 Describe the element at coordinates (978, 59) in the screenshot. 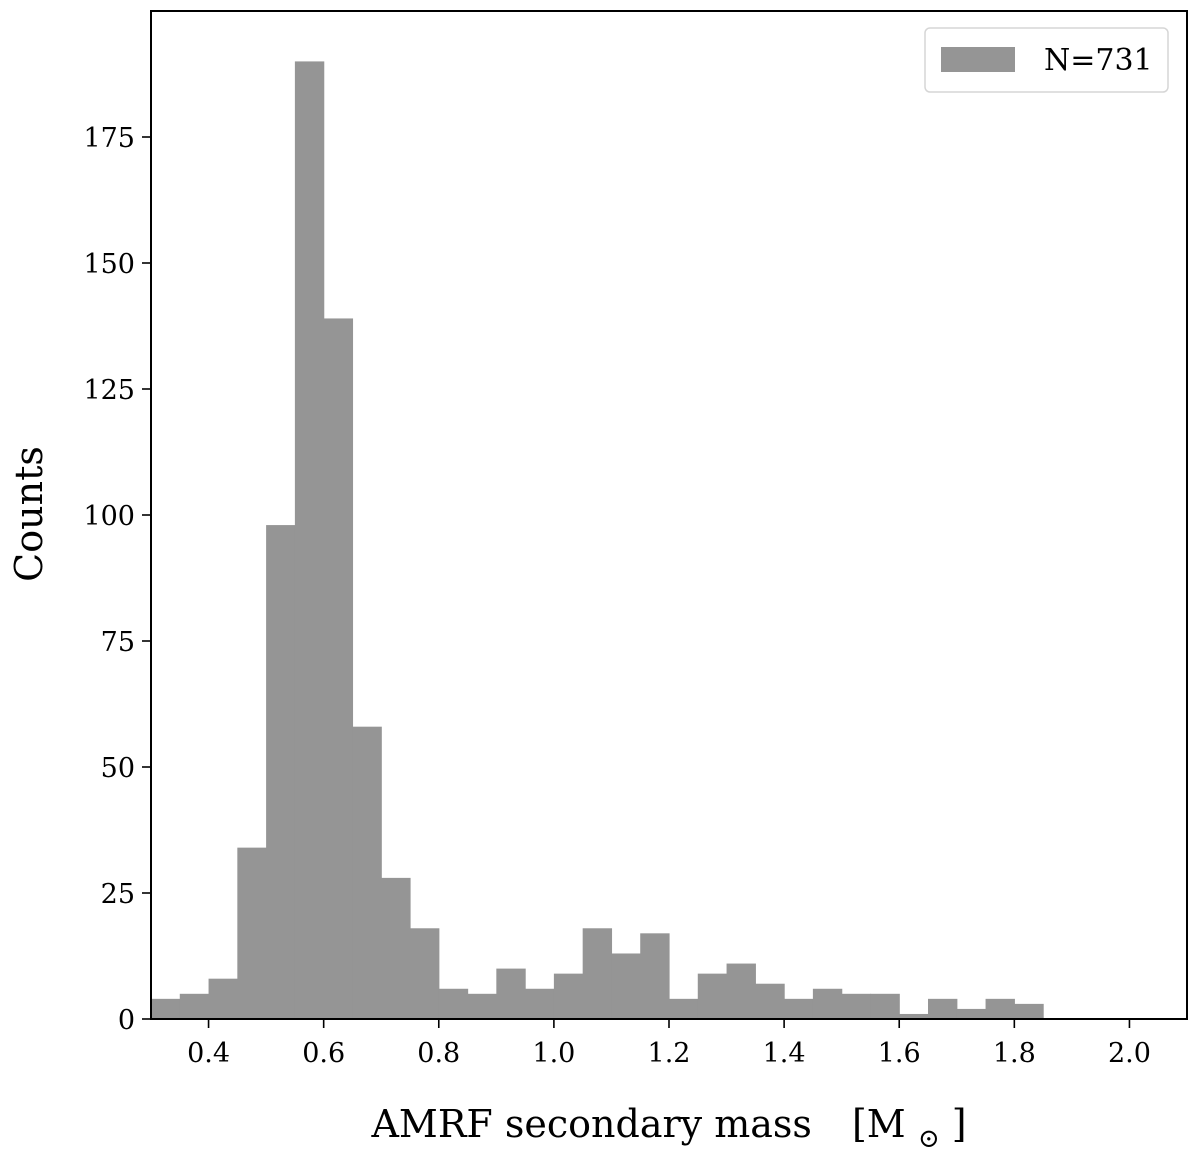

I see `legend-swatch` at that location.